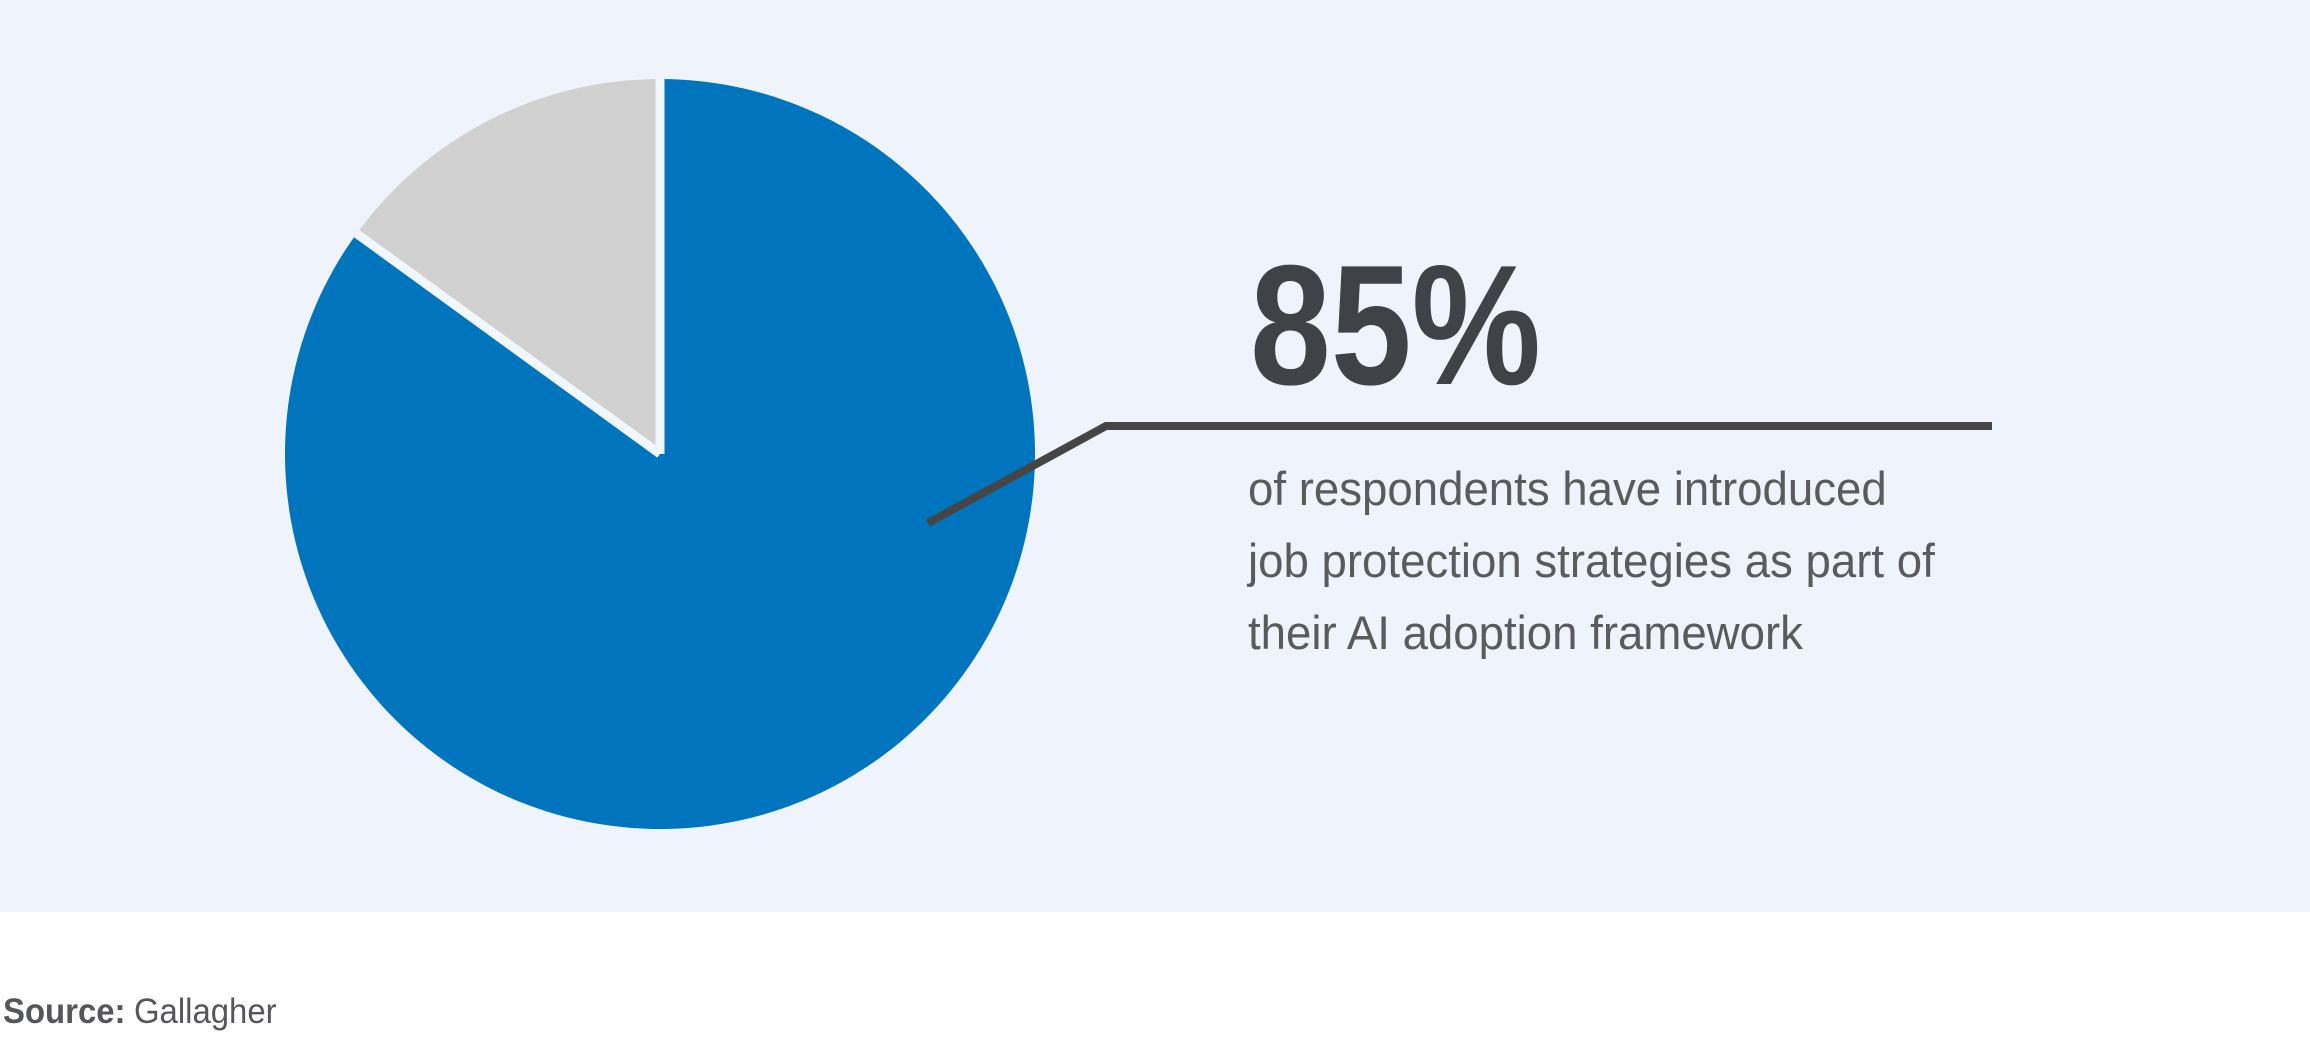 Image resolution: width=2310 pixels, height=1056 pixels. I want to click on source-name: Gallagher, so click(205, 1011).